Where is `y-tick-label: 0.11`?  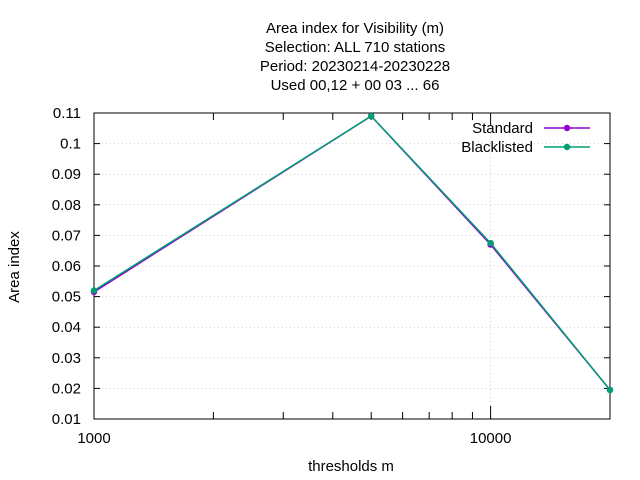 y-tick-label: 0.11 is located at coordinates (67, 113).